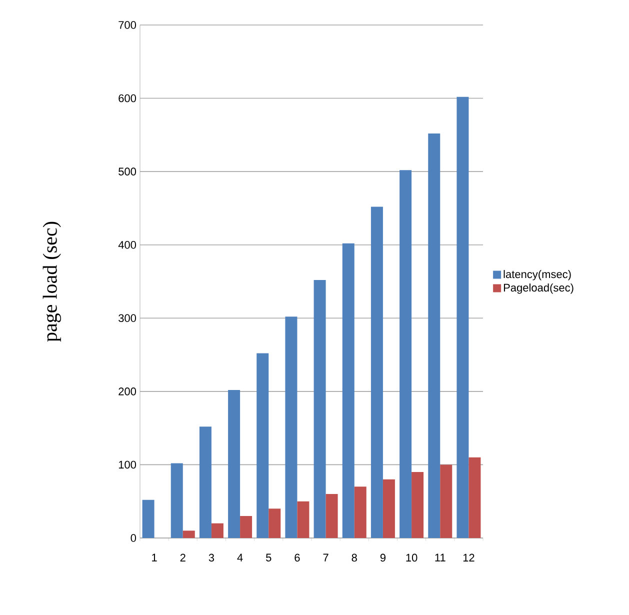 This screenshot has width=629, height=615. What do you see at coordinates (468, 558) in the screenshot?
I see `x-tick-label: 12` at bounding box center [468, 558].